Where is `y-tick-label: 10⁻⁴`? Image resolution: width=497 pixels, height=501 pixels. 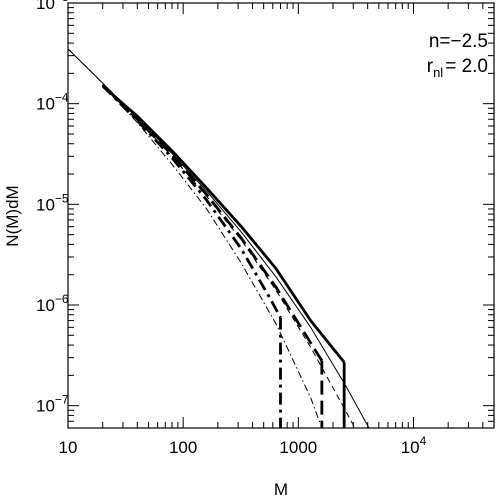
y-tick-label: 10⁻⁴ is located at coordinates (52, 102).